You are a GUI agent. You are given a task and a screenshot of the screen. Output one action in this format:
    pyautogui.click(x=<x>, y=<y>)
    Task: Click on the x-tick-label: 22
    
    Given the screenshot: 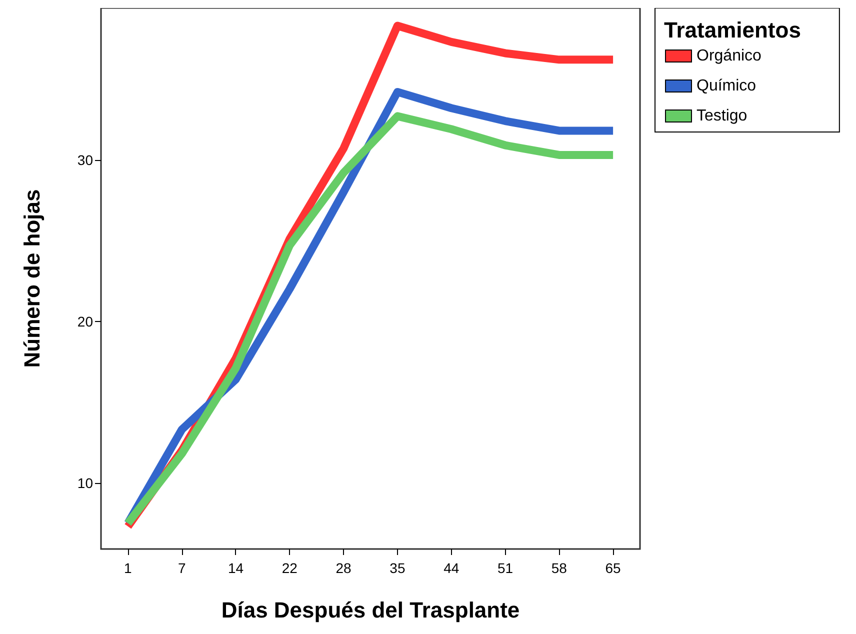 What is the action you would take?
    pyautogui.click(x=290, y=568)
    